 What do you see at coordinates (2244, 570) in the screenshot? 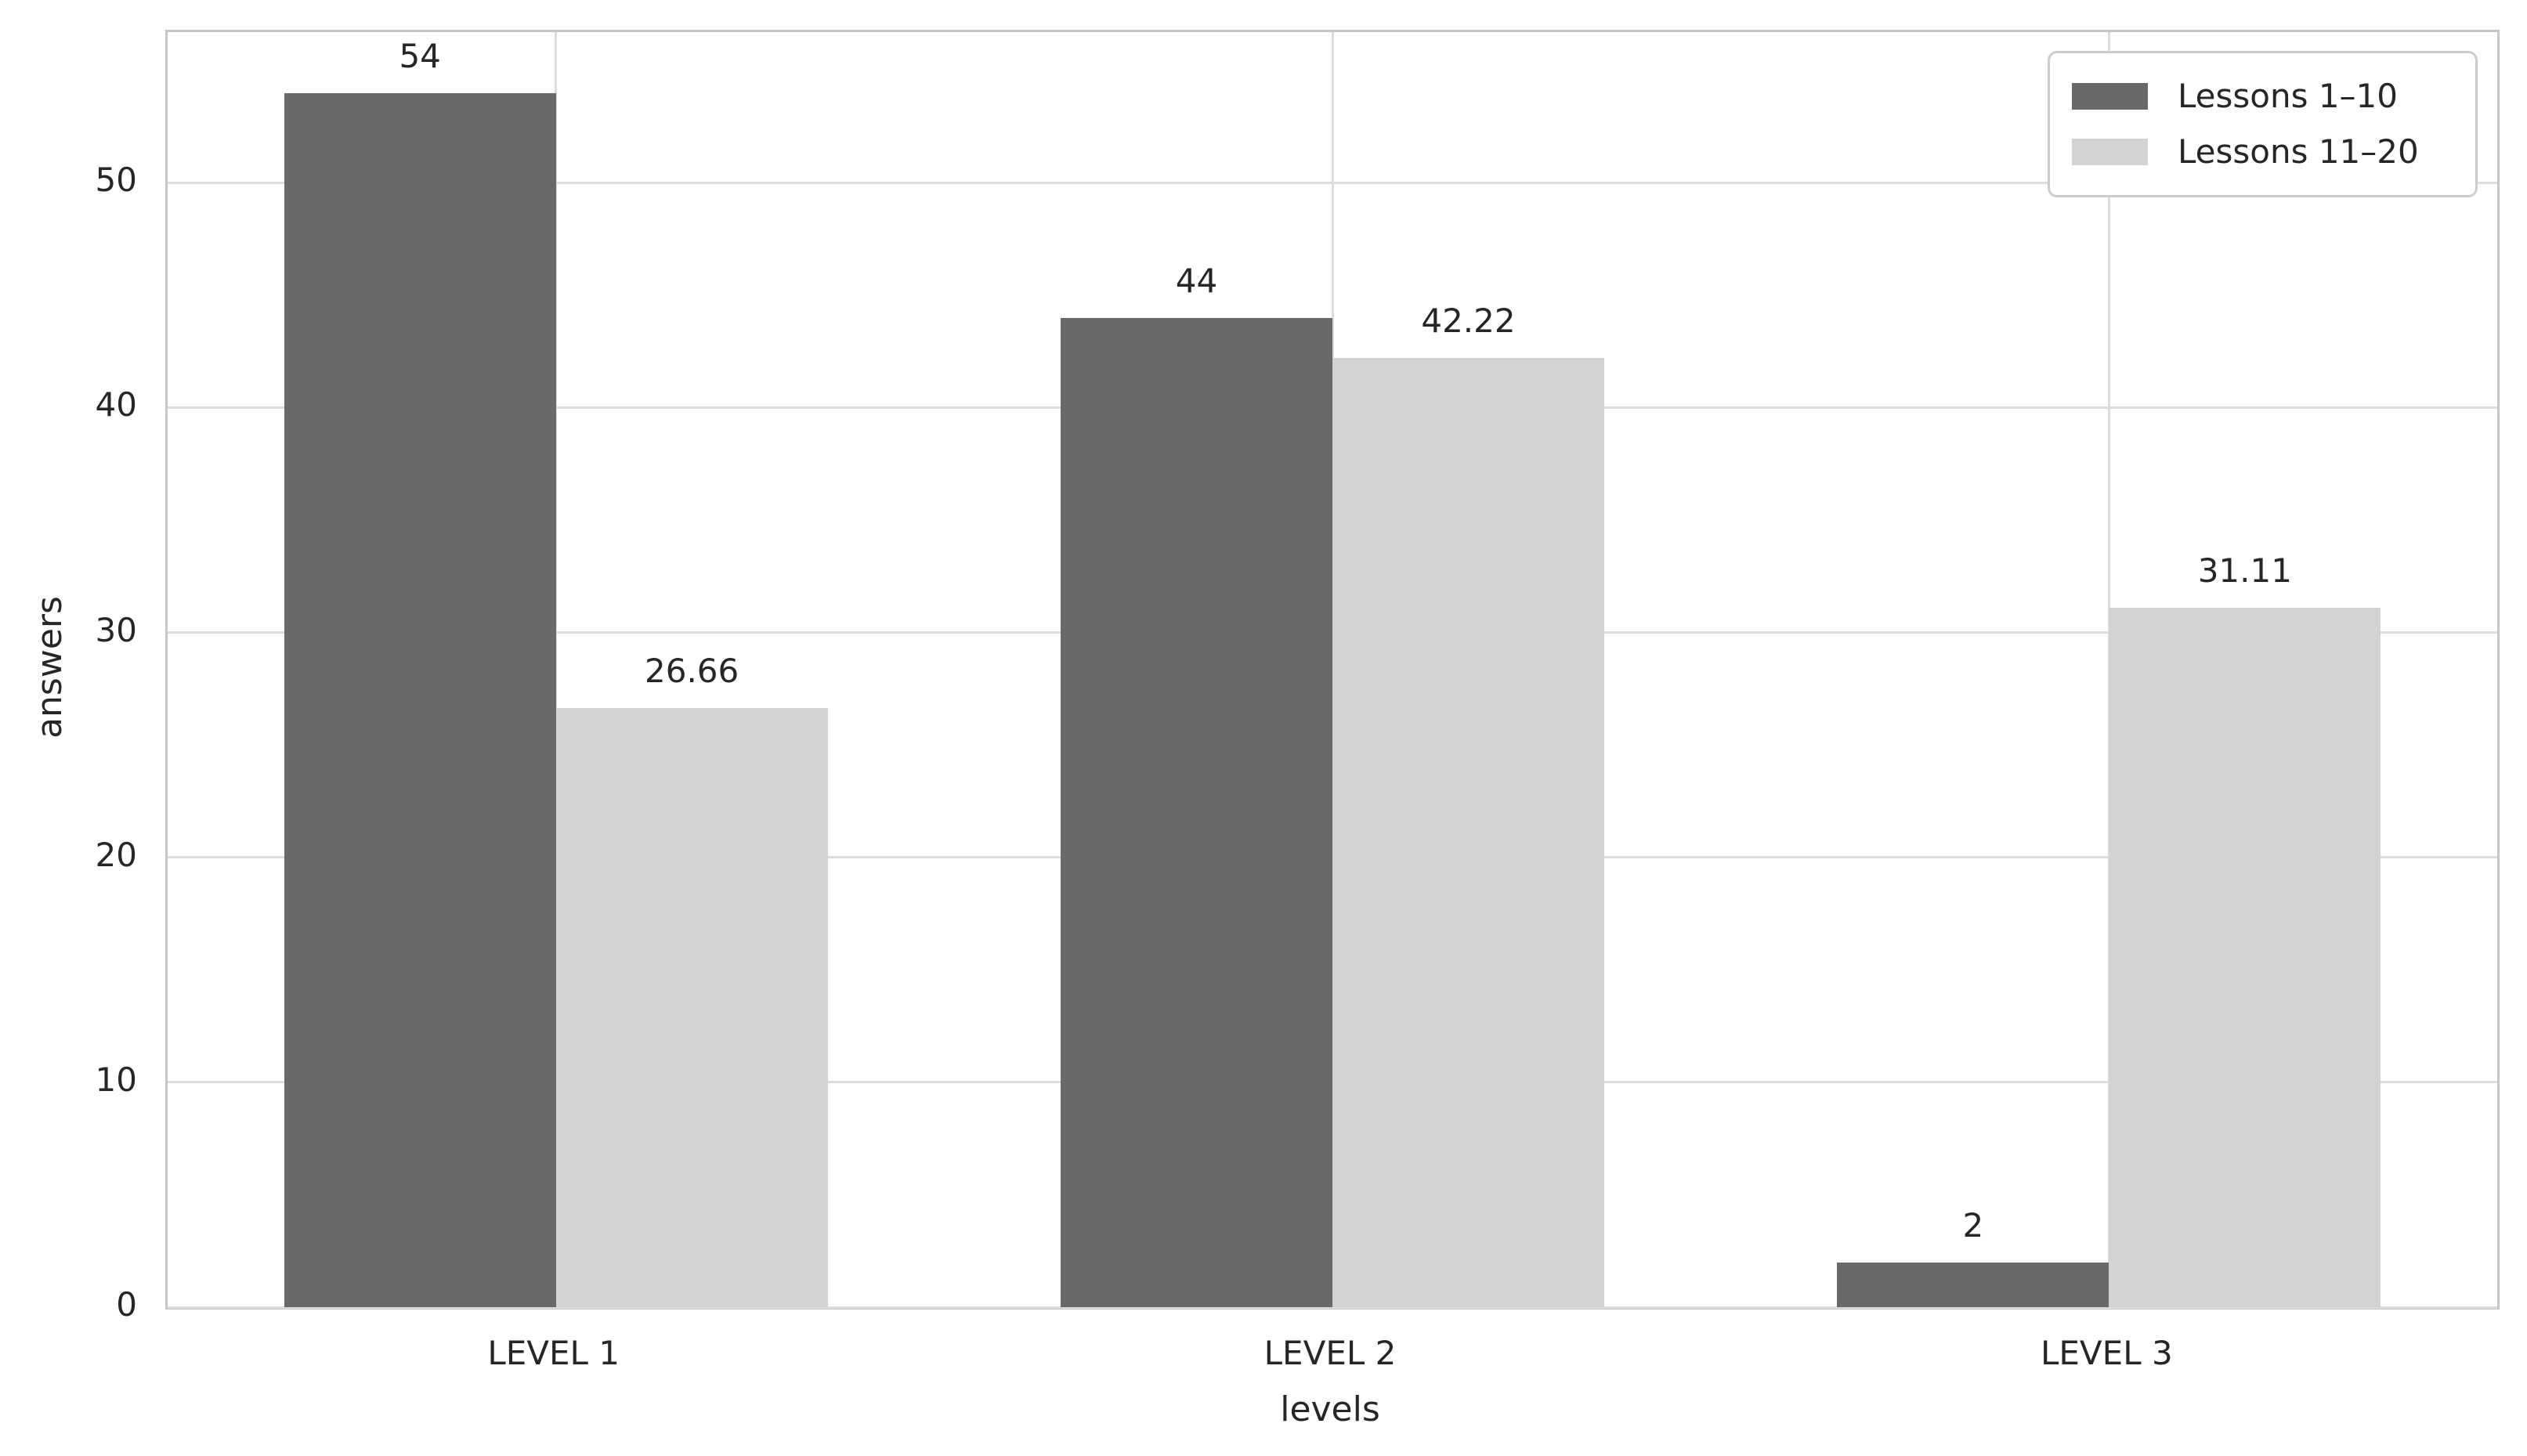
I see `bar-value-label: 31.11` at bounding box center [2244, 570].